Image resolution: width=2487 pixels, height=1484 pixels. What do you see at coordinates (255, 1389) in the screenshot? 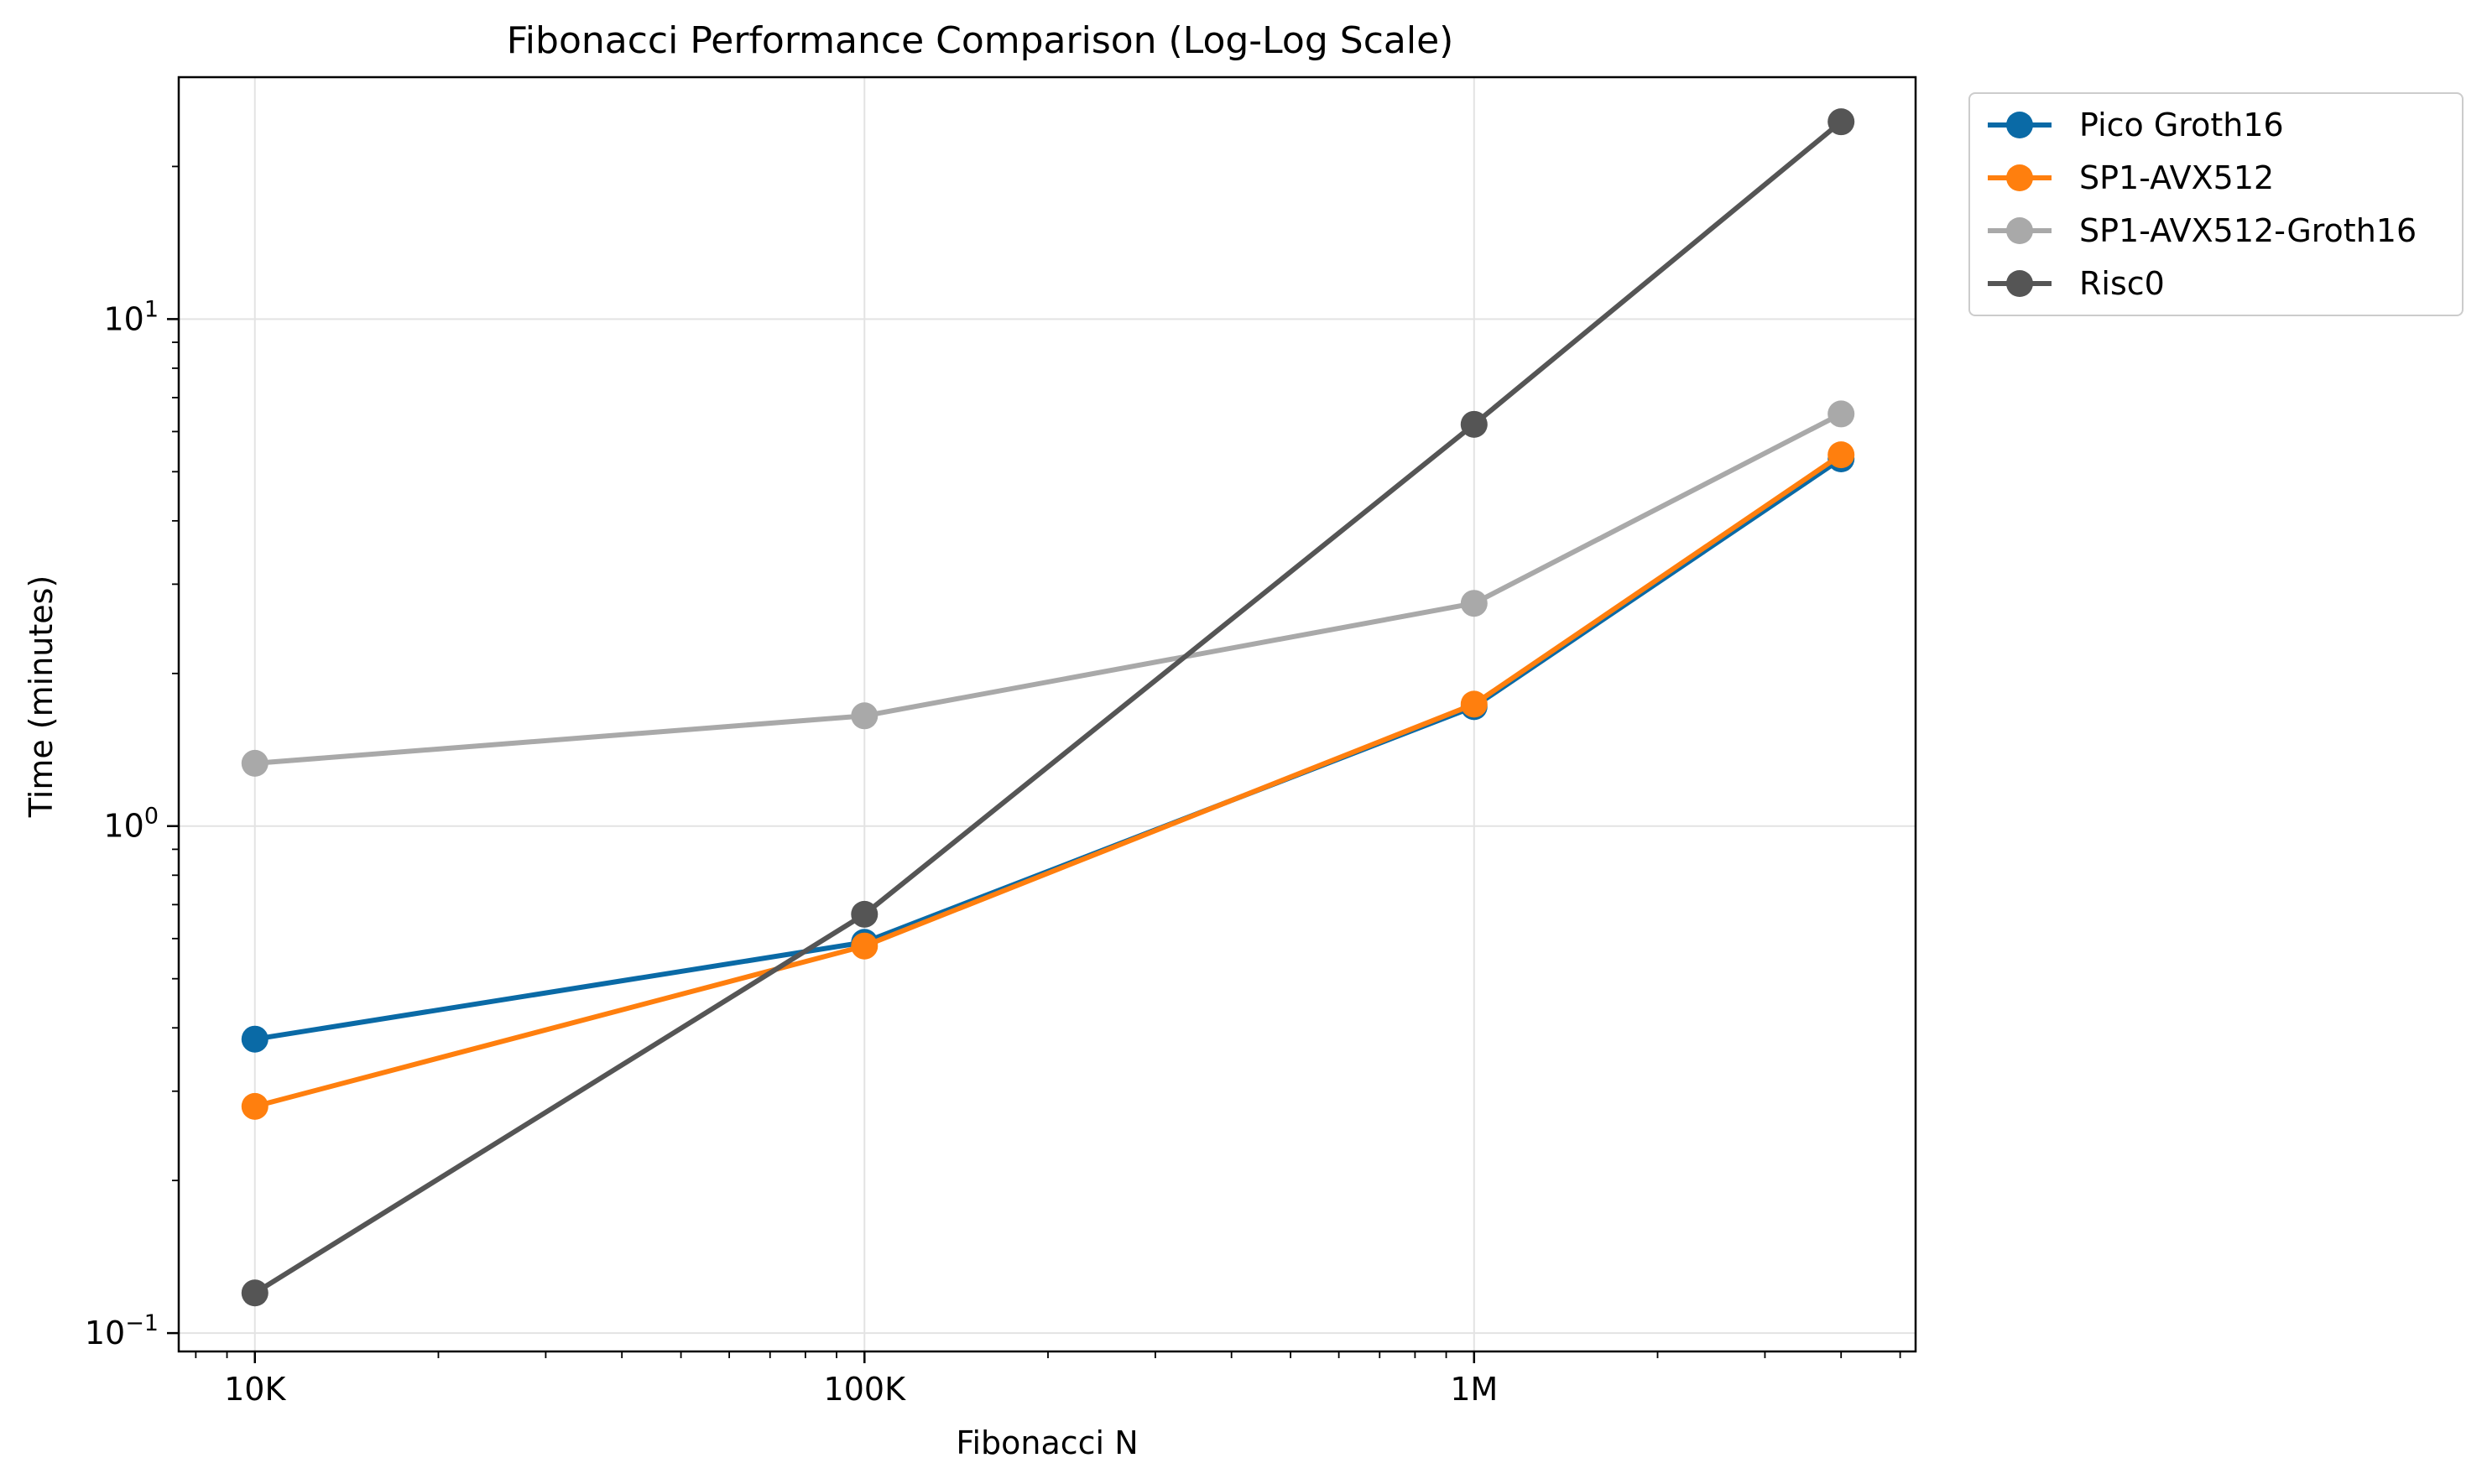
I see `x-tick-label: 10K` at bounding box center [255, 1389].